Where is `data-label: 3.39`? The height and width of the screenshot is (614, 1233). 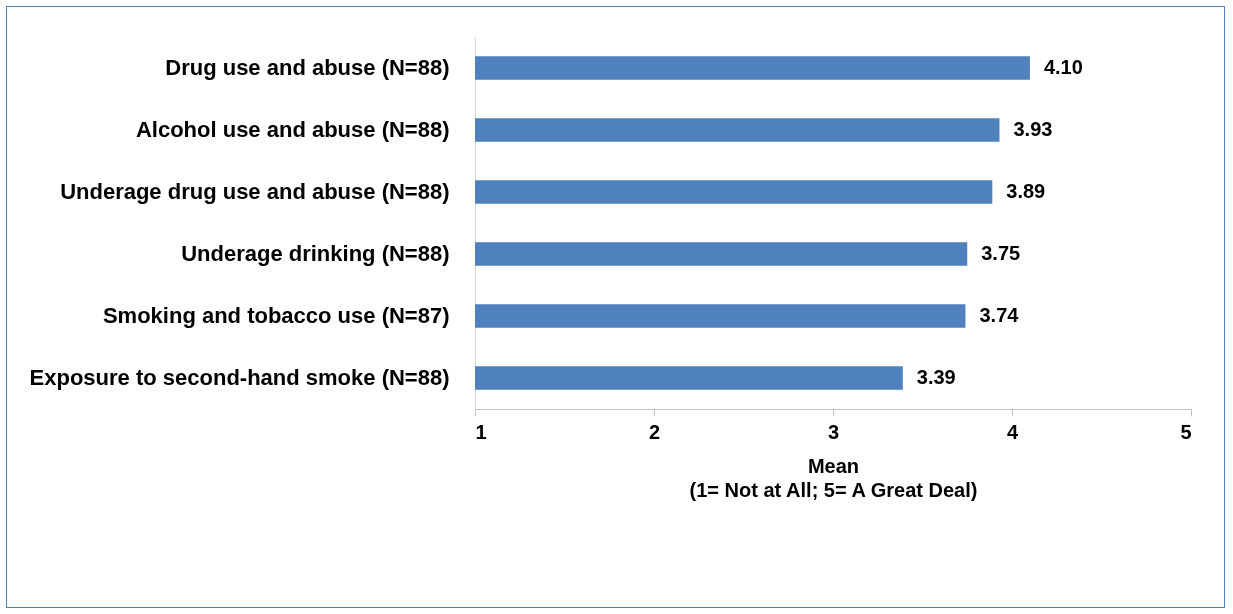 data-label: 3.39 is located at coordinates (936, 377).